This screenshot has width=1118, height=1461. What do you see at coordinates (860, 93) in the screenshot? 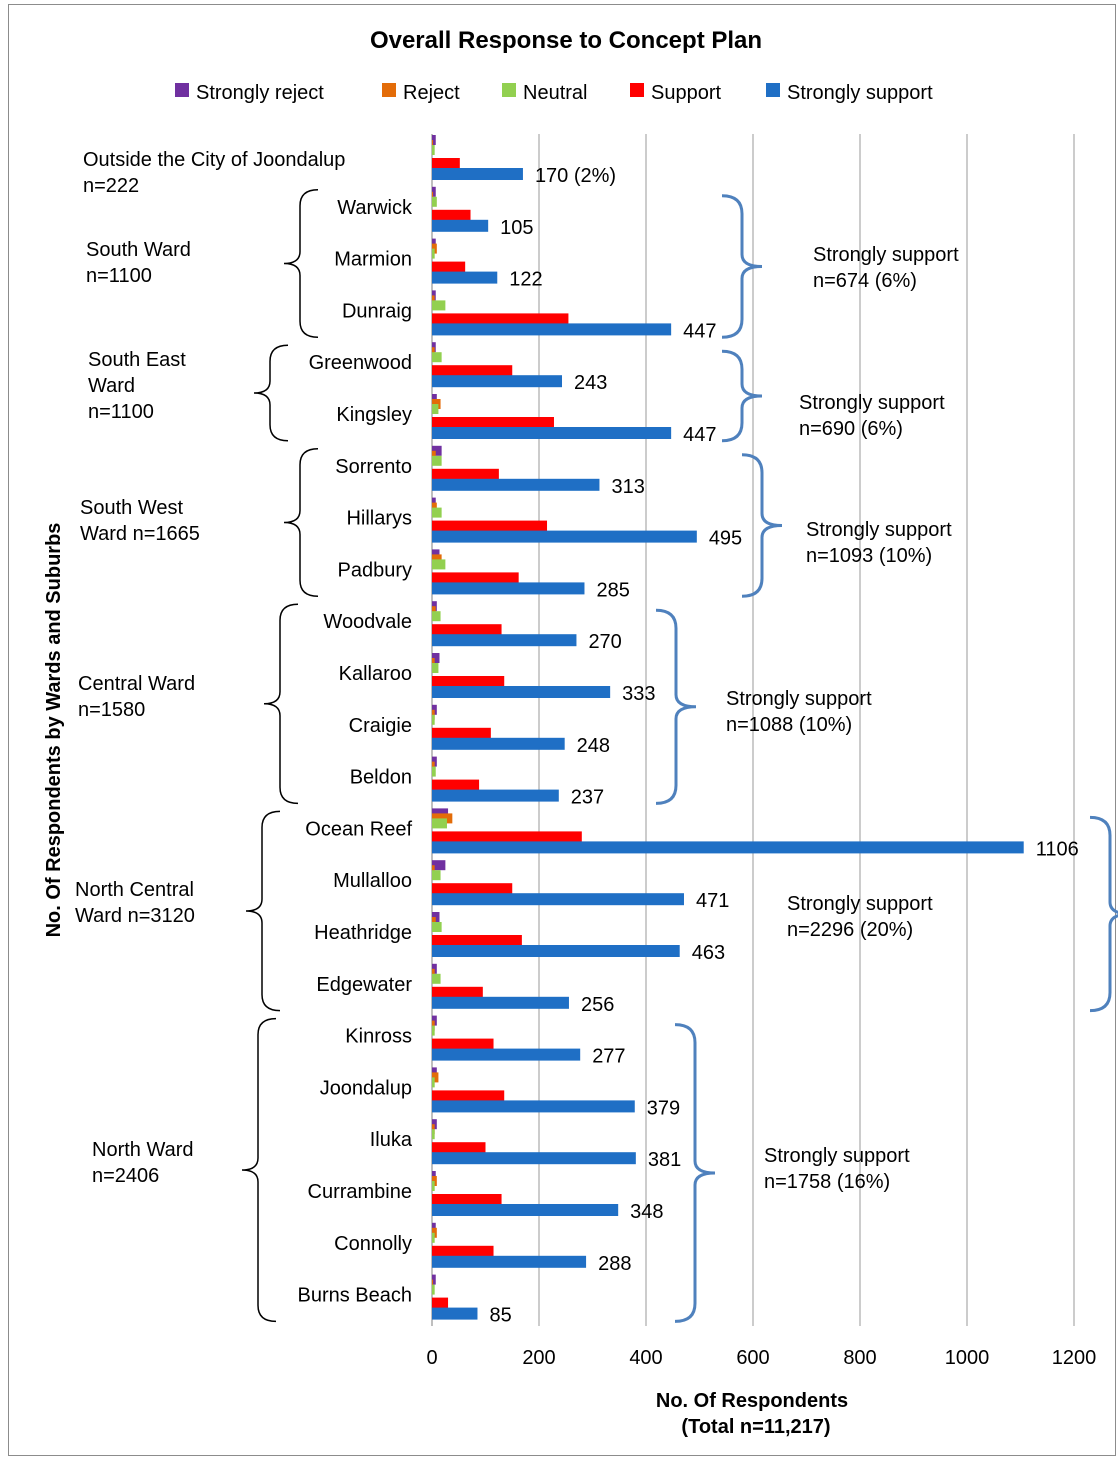
I see `legend-label: Strongly support` at bounding box center [860, 93].